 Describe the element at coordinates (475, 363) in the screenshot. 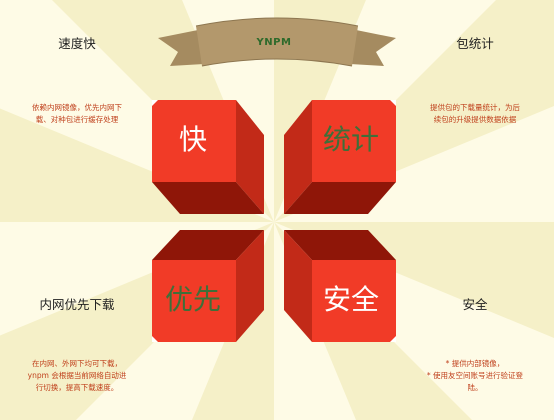

I see `feature-security-description-line: * 提供内部镜像，` at that location.